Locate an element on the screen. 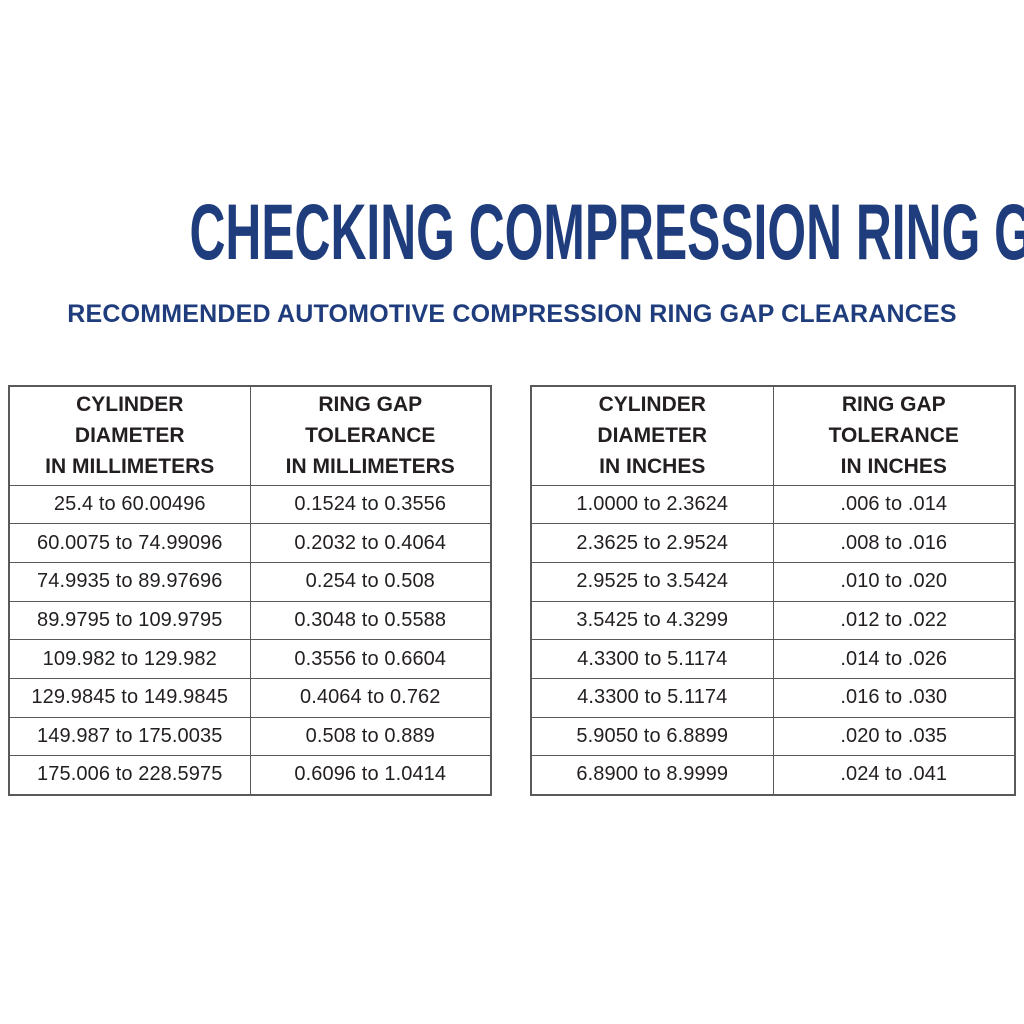 The height and width of the screenshot is (1024, 1024). cylinder-diameter-cell: 3.5425 to 4.3299 is located at coordinates (652, 620).